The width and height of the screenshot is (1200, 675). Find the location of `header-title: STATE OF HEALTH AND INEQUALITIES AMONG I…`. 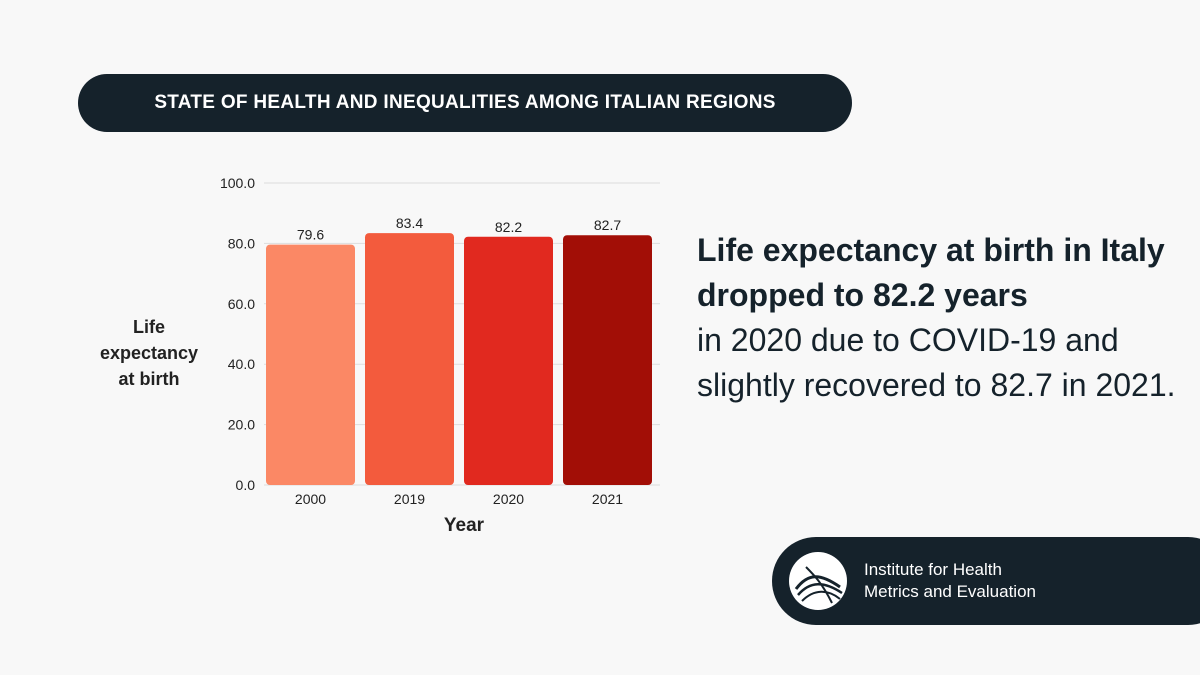

header-title: STATE OF HEALTH AND INEQUALITIES AMONG I… is located at coordinates (465, 102).